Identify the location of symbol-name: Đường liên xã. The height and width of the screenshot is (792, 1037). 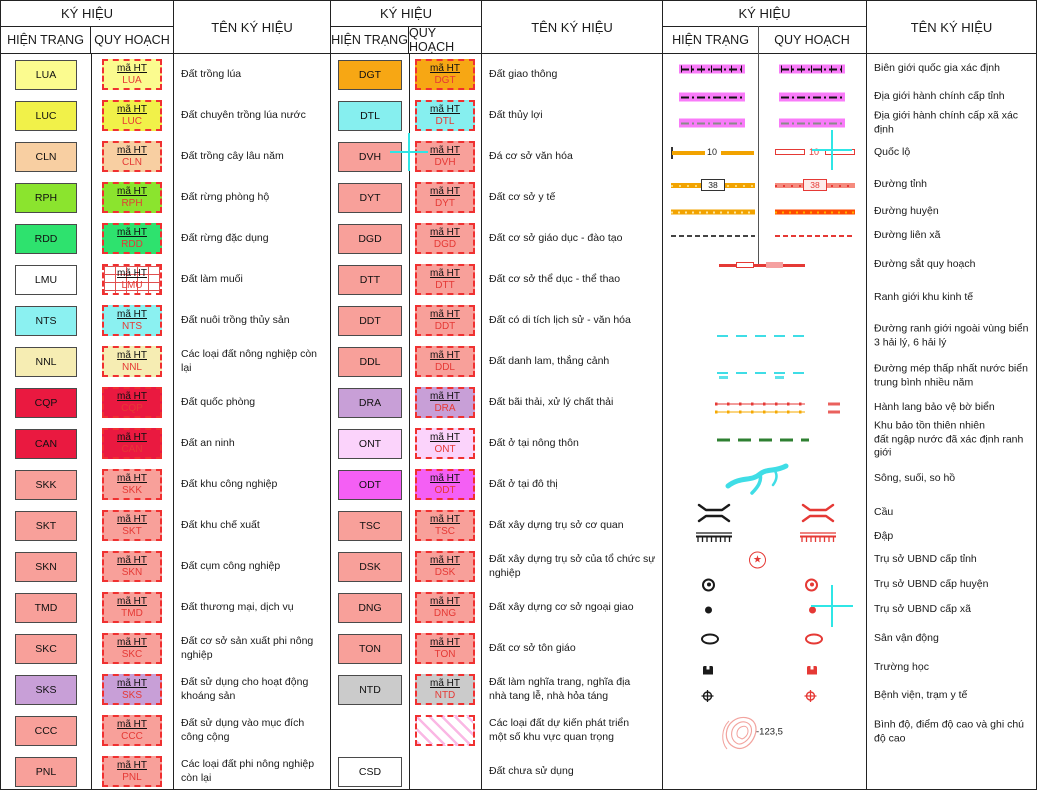
(907, 235).